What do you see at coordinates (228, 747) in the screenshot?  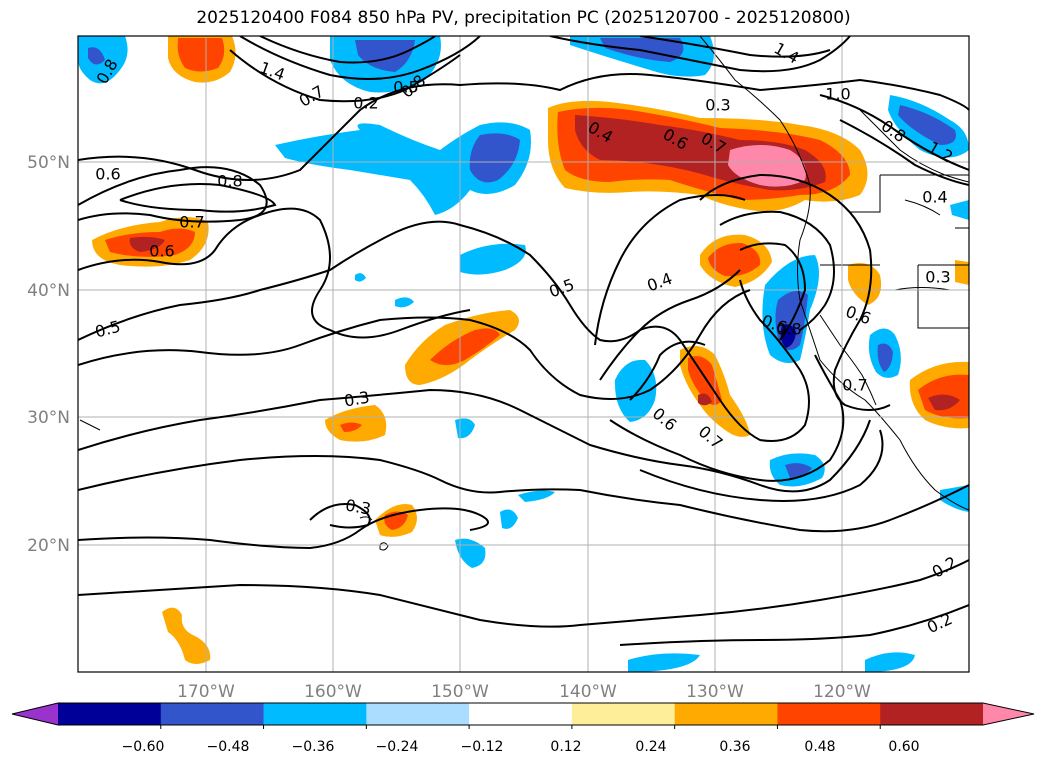 I see `colorbar-tick-label: −0.48` at bounding box center [228, 747].